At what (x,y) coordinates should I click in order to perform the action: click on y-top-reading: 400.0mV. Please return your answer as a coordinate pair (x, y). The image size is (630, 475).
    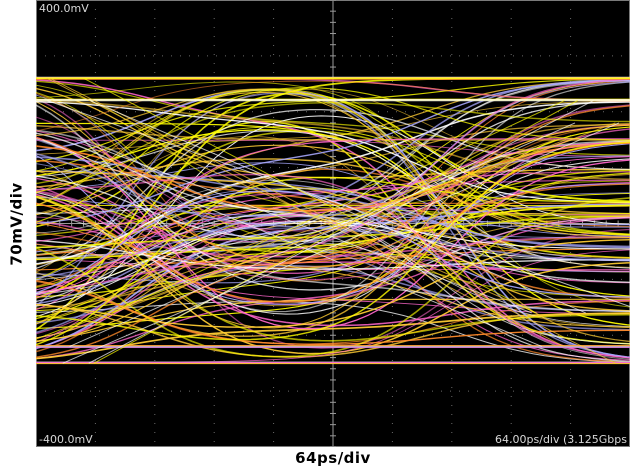
    Looking at the image, I should click on (64, 8).